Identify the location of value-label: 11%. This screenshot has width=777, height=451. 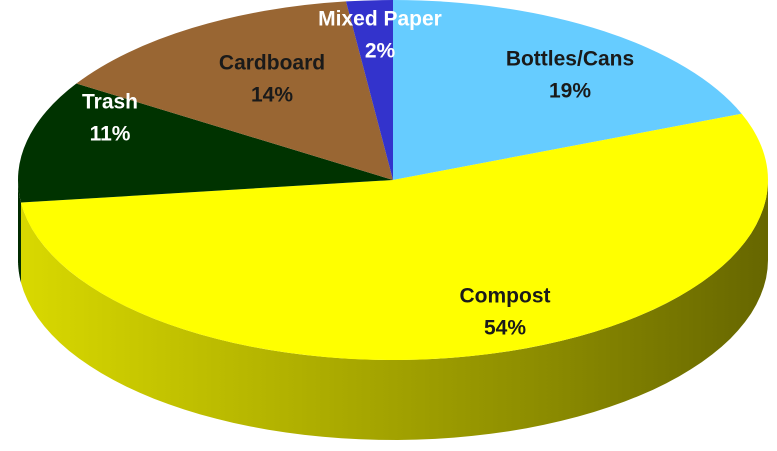
(110, 134).